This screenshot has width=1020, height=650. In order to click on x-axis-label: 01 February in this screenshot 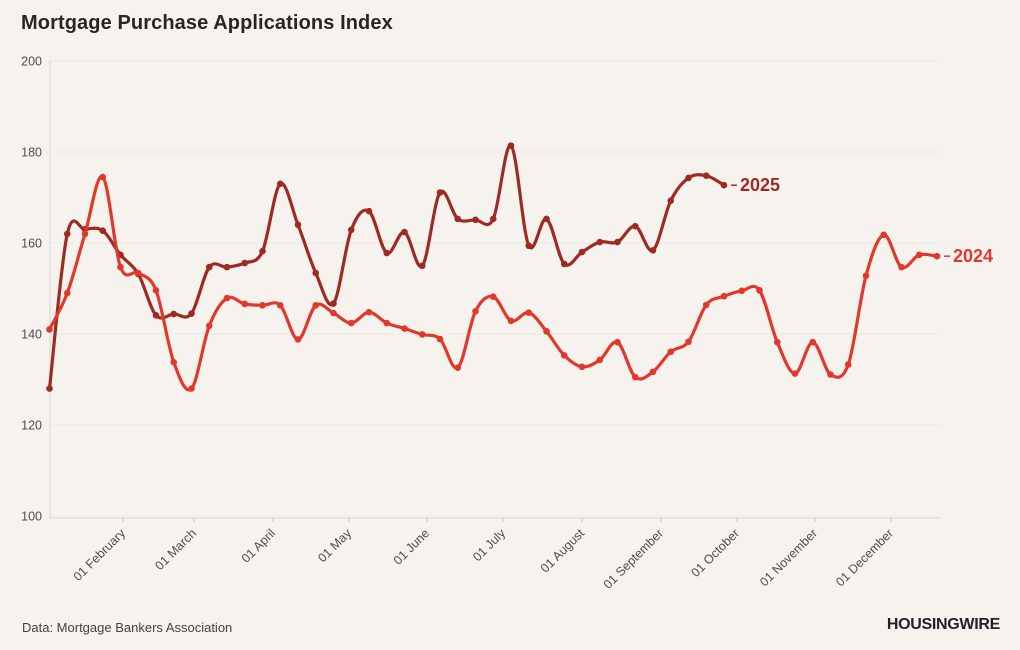, I will do `click(100, 555)`.